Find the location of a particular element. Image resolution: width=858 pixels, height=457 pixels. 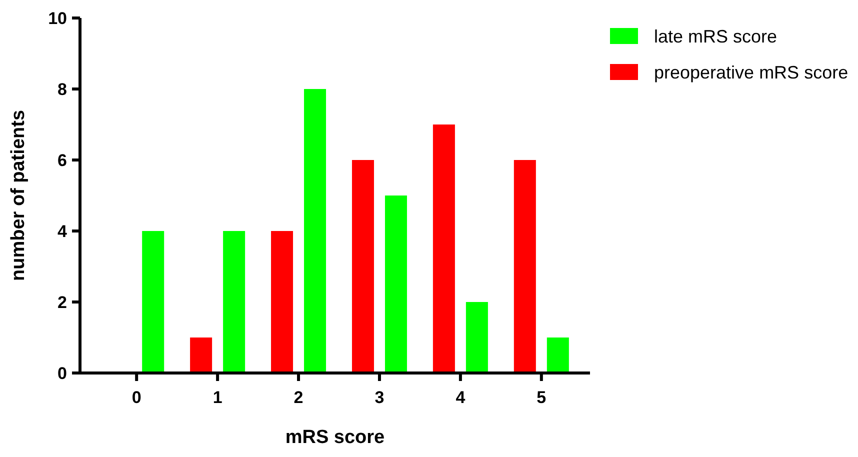

x-tick-label: 3 is located at coordinates (379, 397).